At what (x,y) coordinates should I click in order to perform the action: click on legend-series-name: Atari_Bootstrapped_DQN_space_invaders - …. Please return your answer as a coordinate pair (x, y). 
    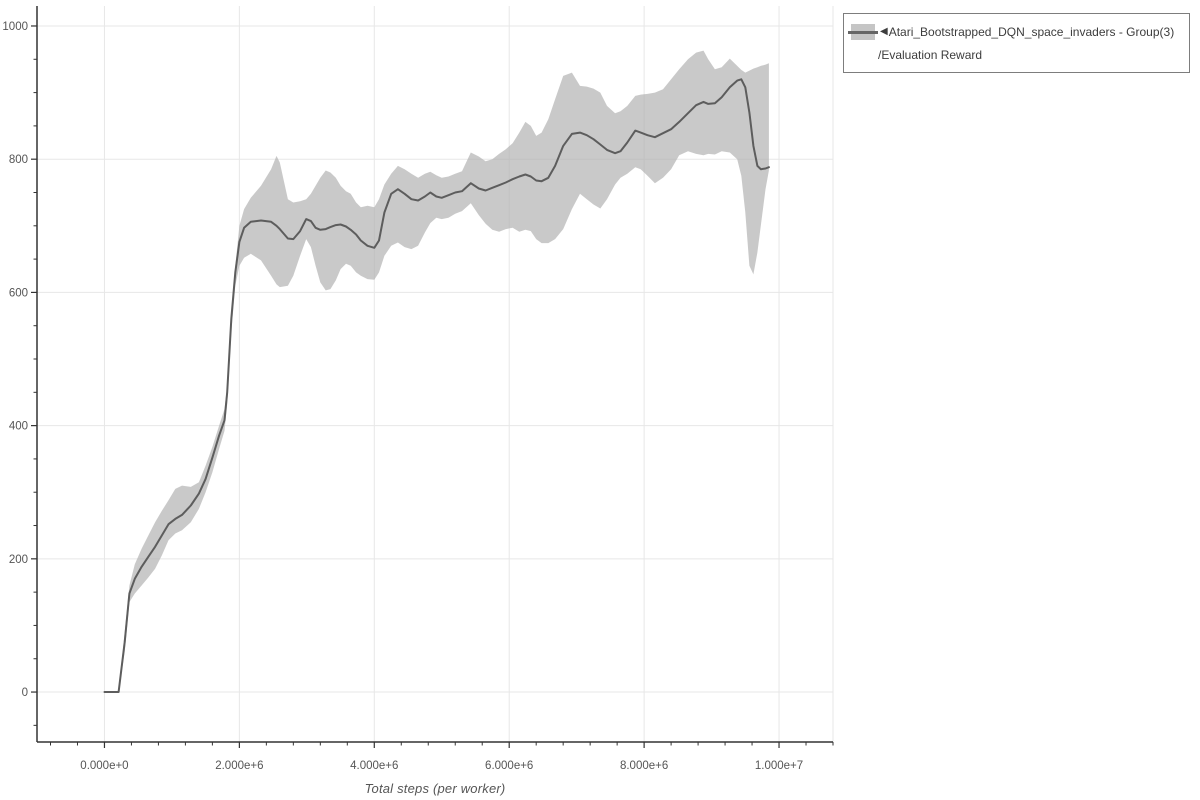
    Looking at the image, I should click on (1031, 32).